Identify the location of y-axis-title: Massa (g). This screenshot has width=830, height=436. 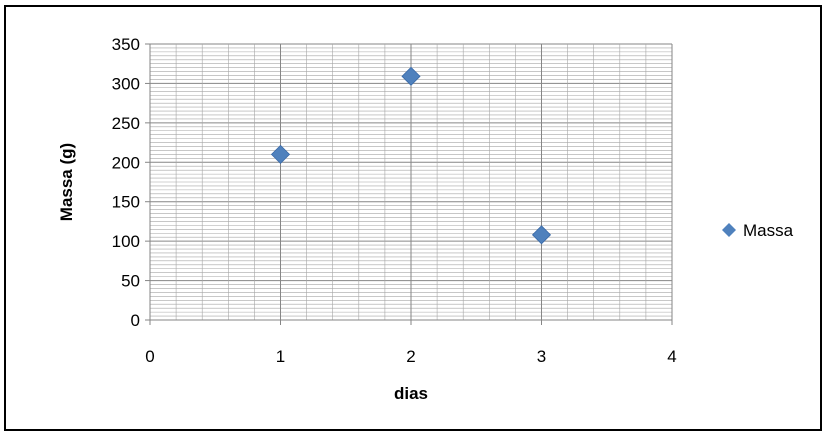
(66, 182).